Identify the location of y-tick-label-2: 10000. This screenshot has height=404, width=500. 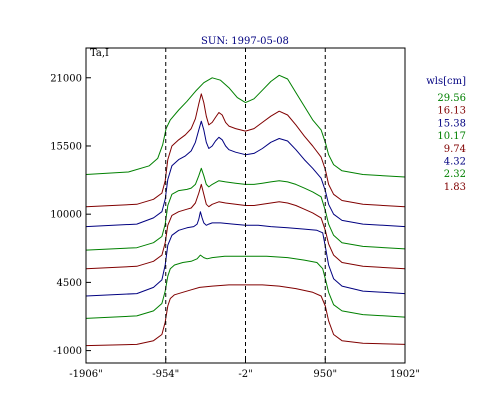
(66, 215).